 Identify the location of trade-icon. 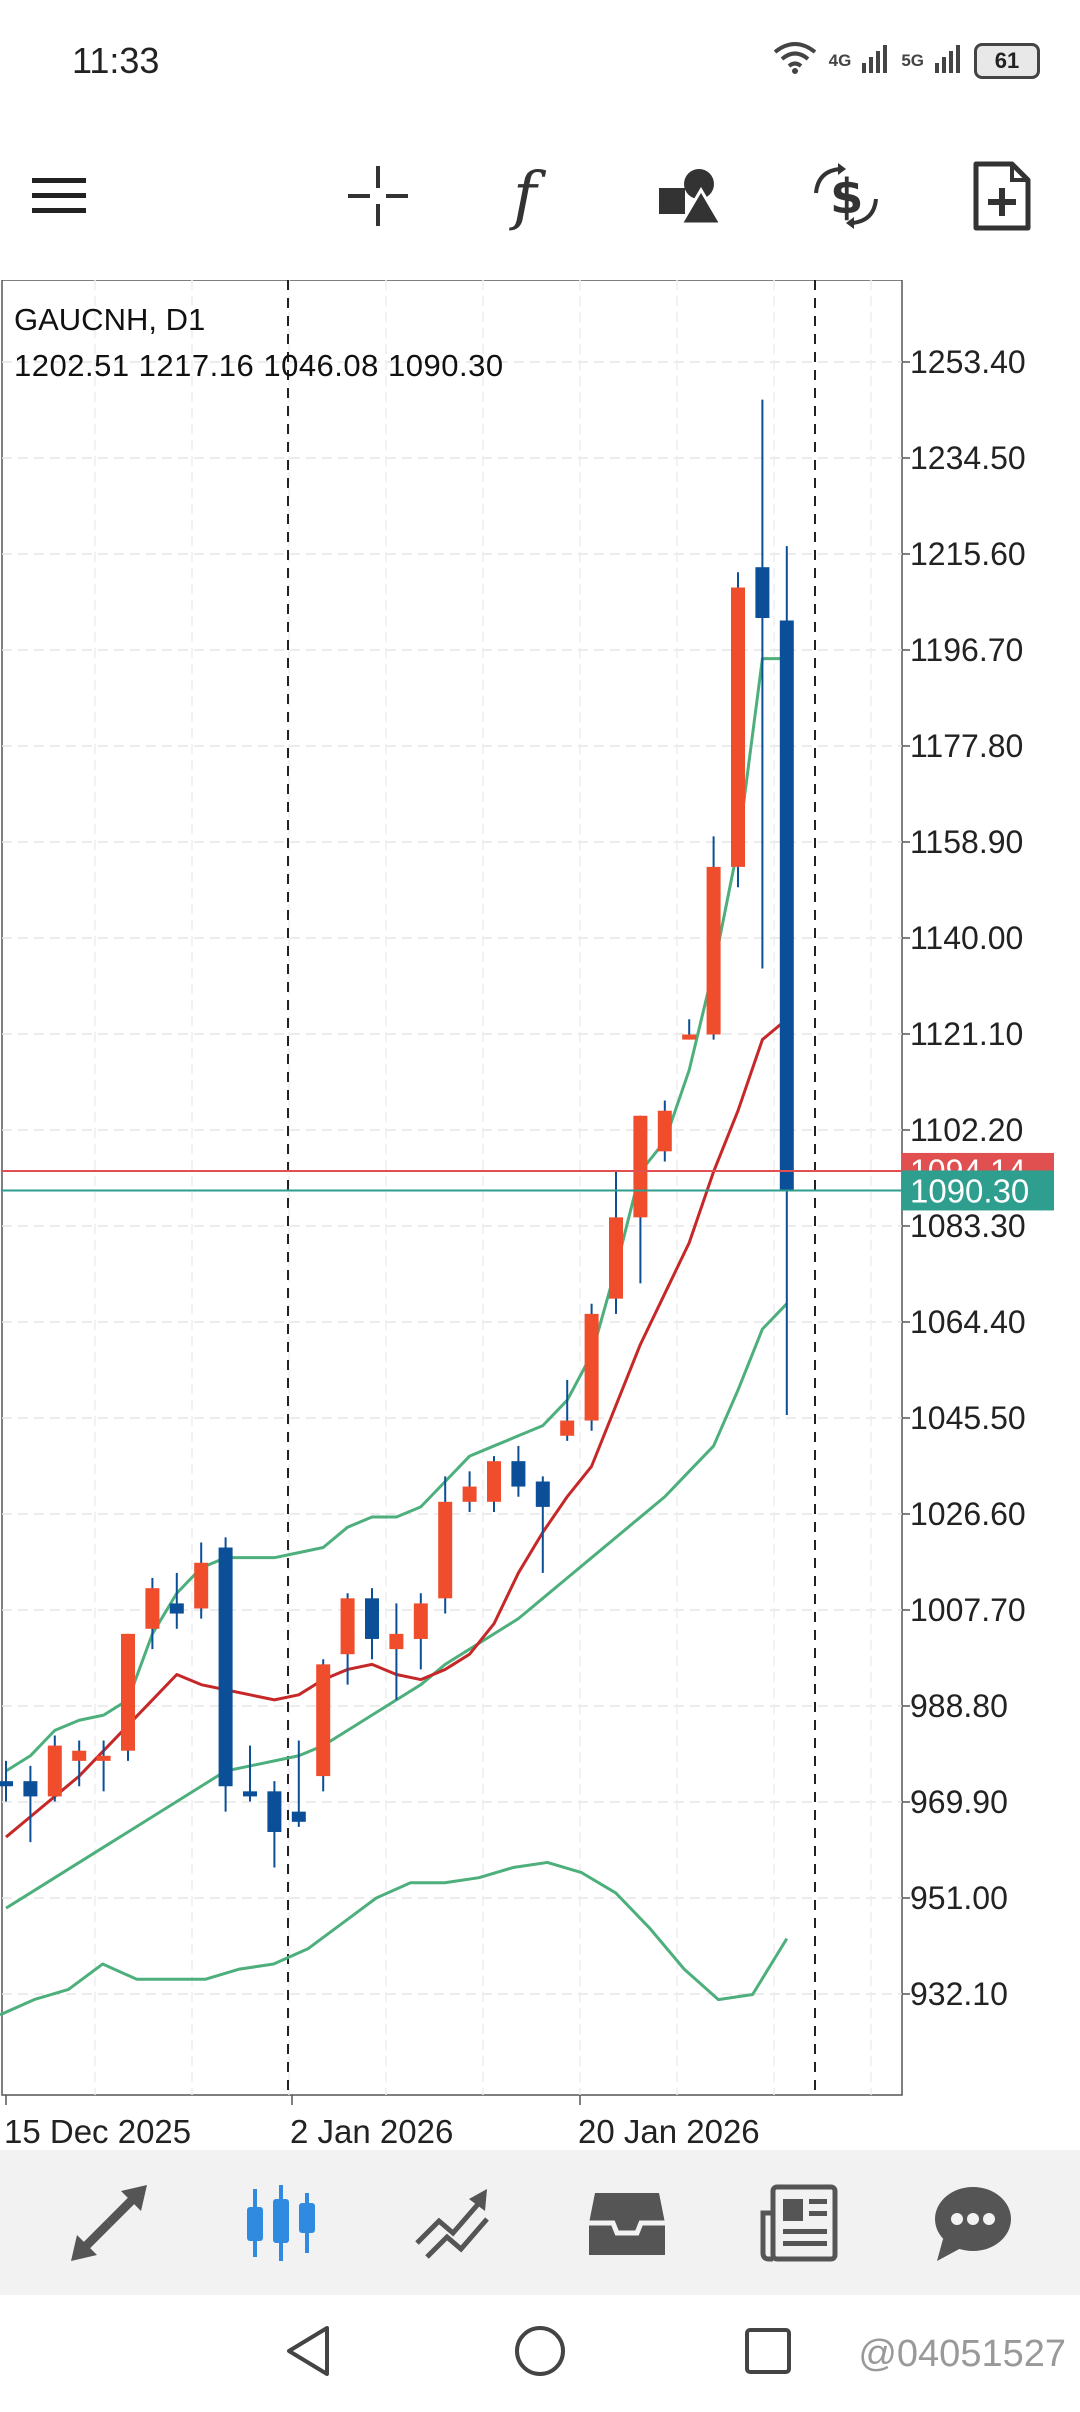
(453, 2225).